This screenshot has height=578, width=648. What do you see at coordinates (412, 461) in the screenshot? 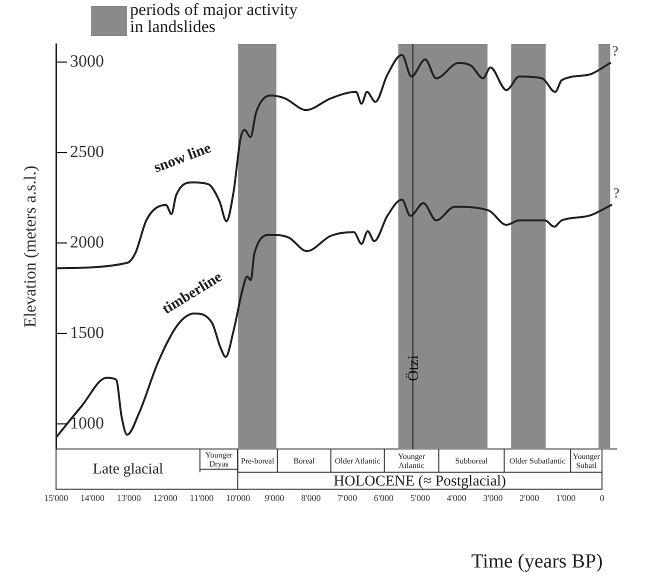
I see `text: Younger Atlantic` at bounding box center [412, 461].